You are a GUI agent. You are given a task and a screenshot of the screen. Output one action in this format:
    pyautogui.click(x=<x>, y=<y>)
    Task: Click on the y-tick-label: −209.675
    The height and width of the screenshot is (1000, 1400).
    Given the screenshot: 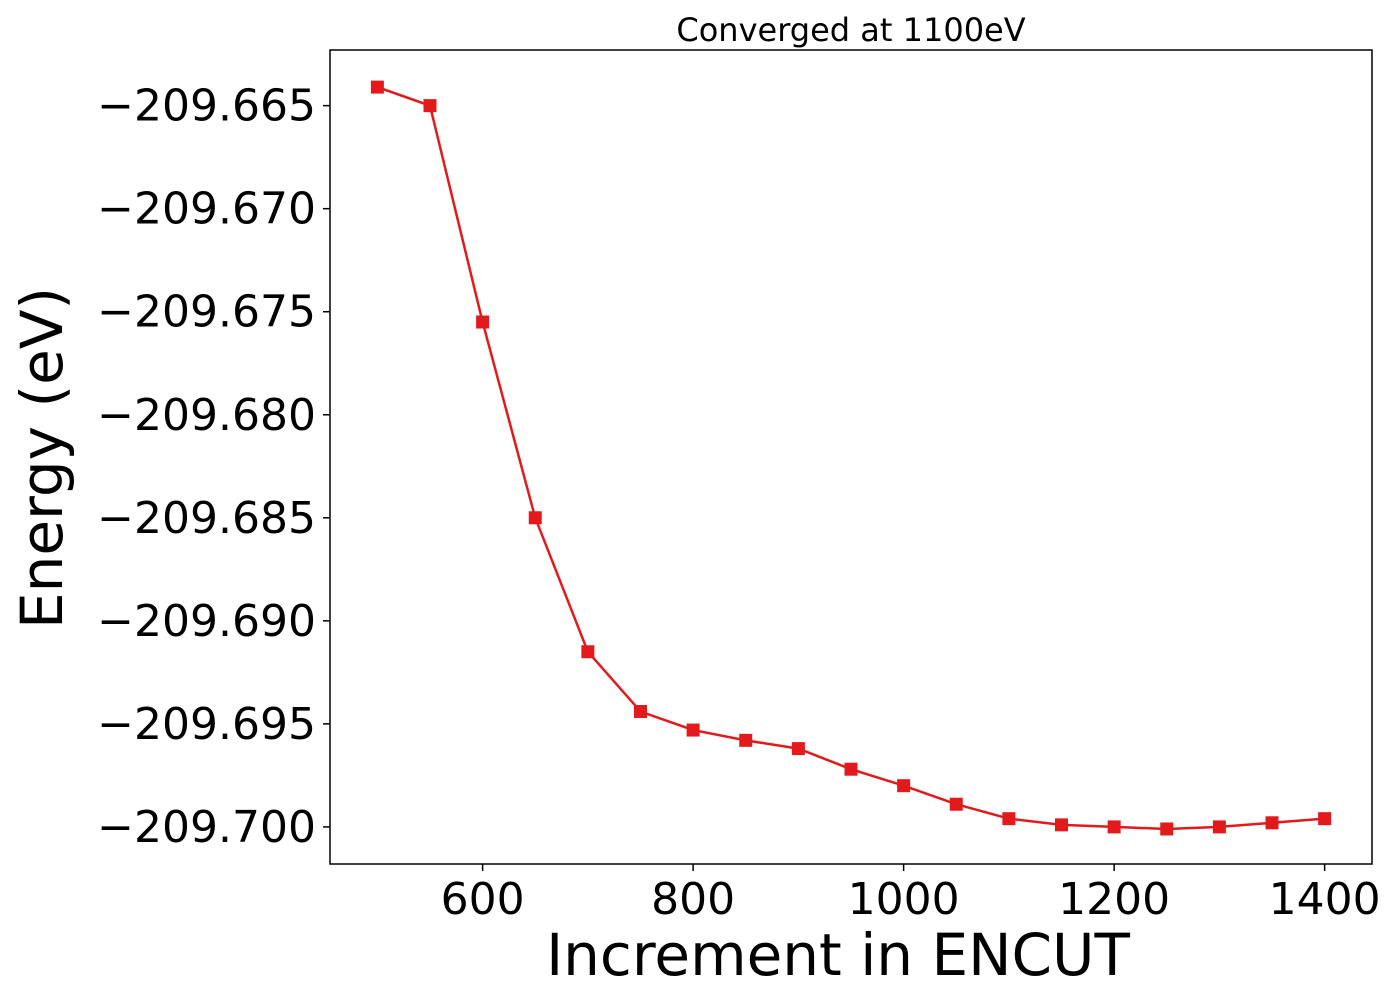 What is the action you would take?
    pyautogui.click(x=206, y=312)
    